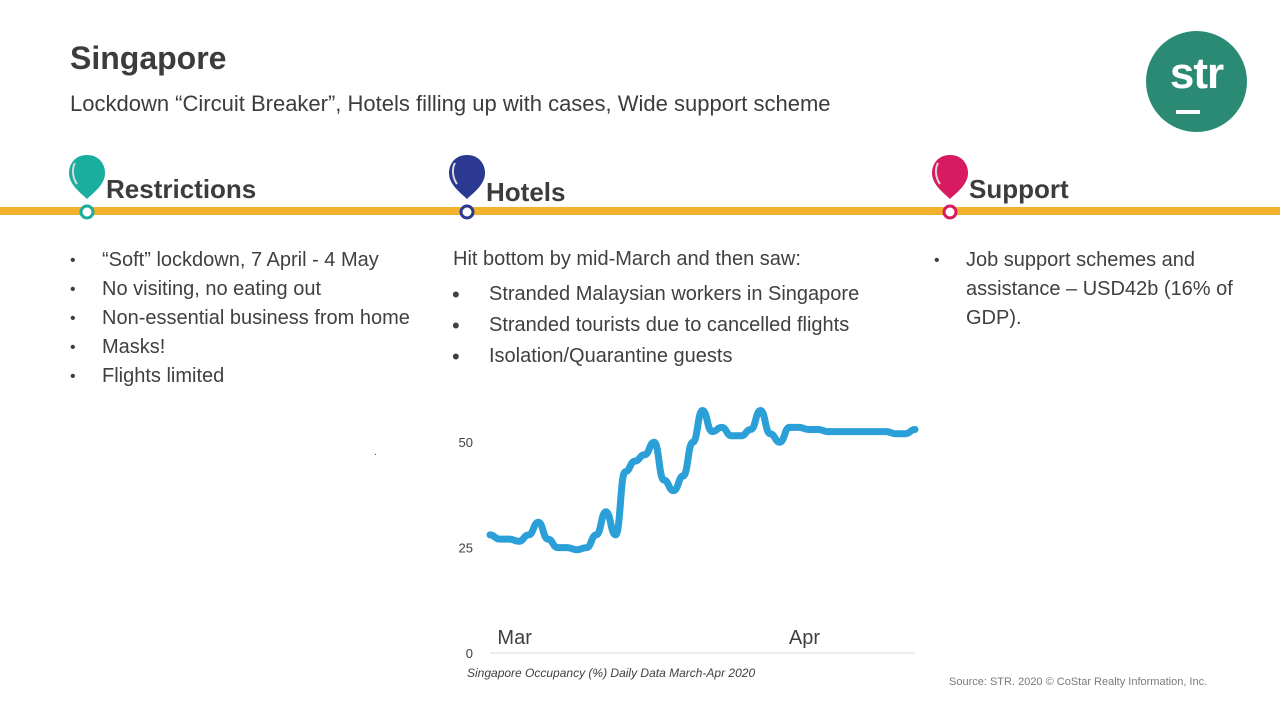 This screenshot has width=1280, height=720. I want to click on list-item: Isolation/Quarantine guests, so click(655, 356).